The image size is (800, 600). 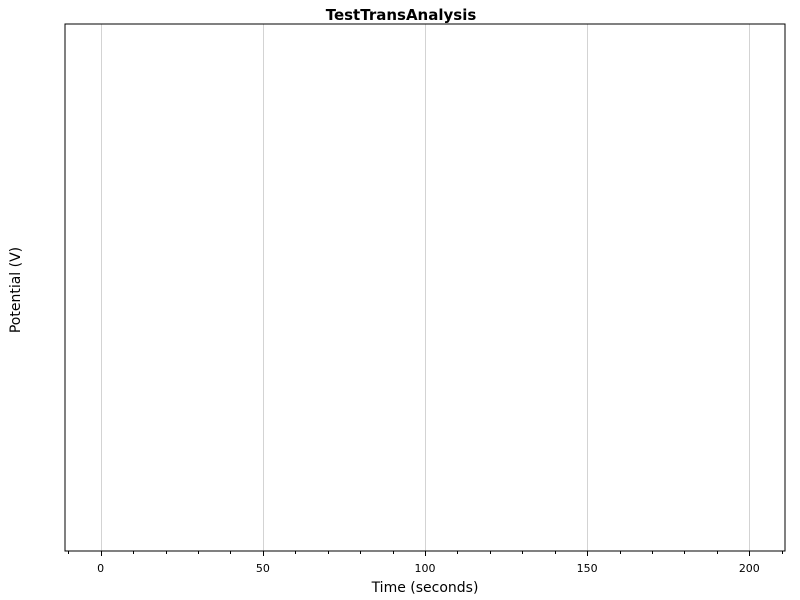 I want to click on x-axis-label: Time (seconds), so click(x=425, y=588).